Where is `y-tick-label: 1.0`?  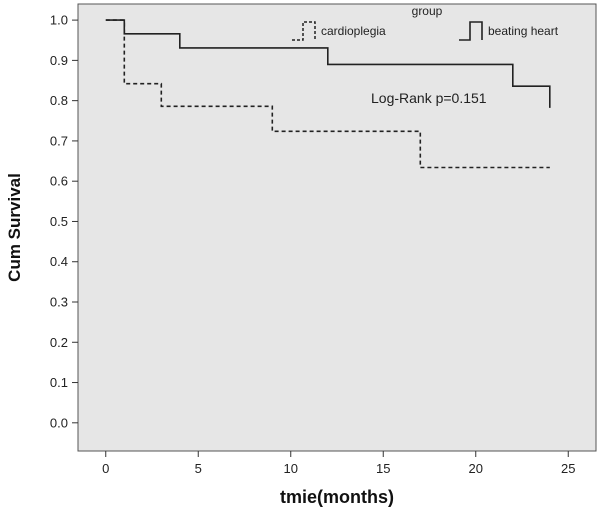
y-tick-label: 1.0 is located at coordinates (59, 20).